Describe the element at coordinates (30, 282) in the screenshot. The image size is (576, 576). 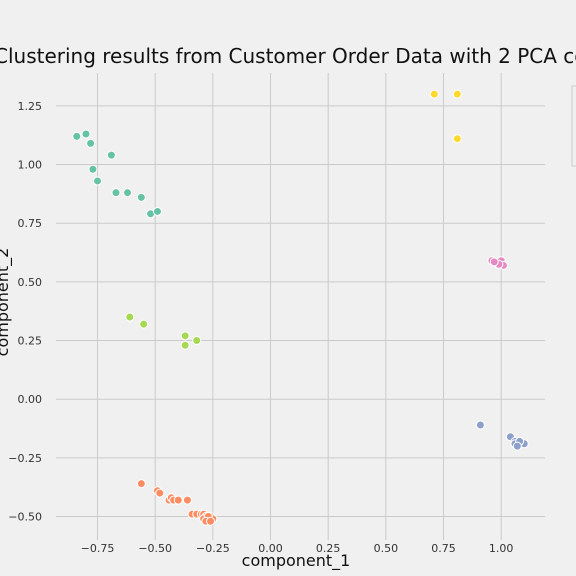
I see `y-tick-label: 0.50` at that location.